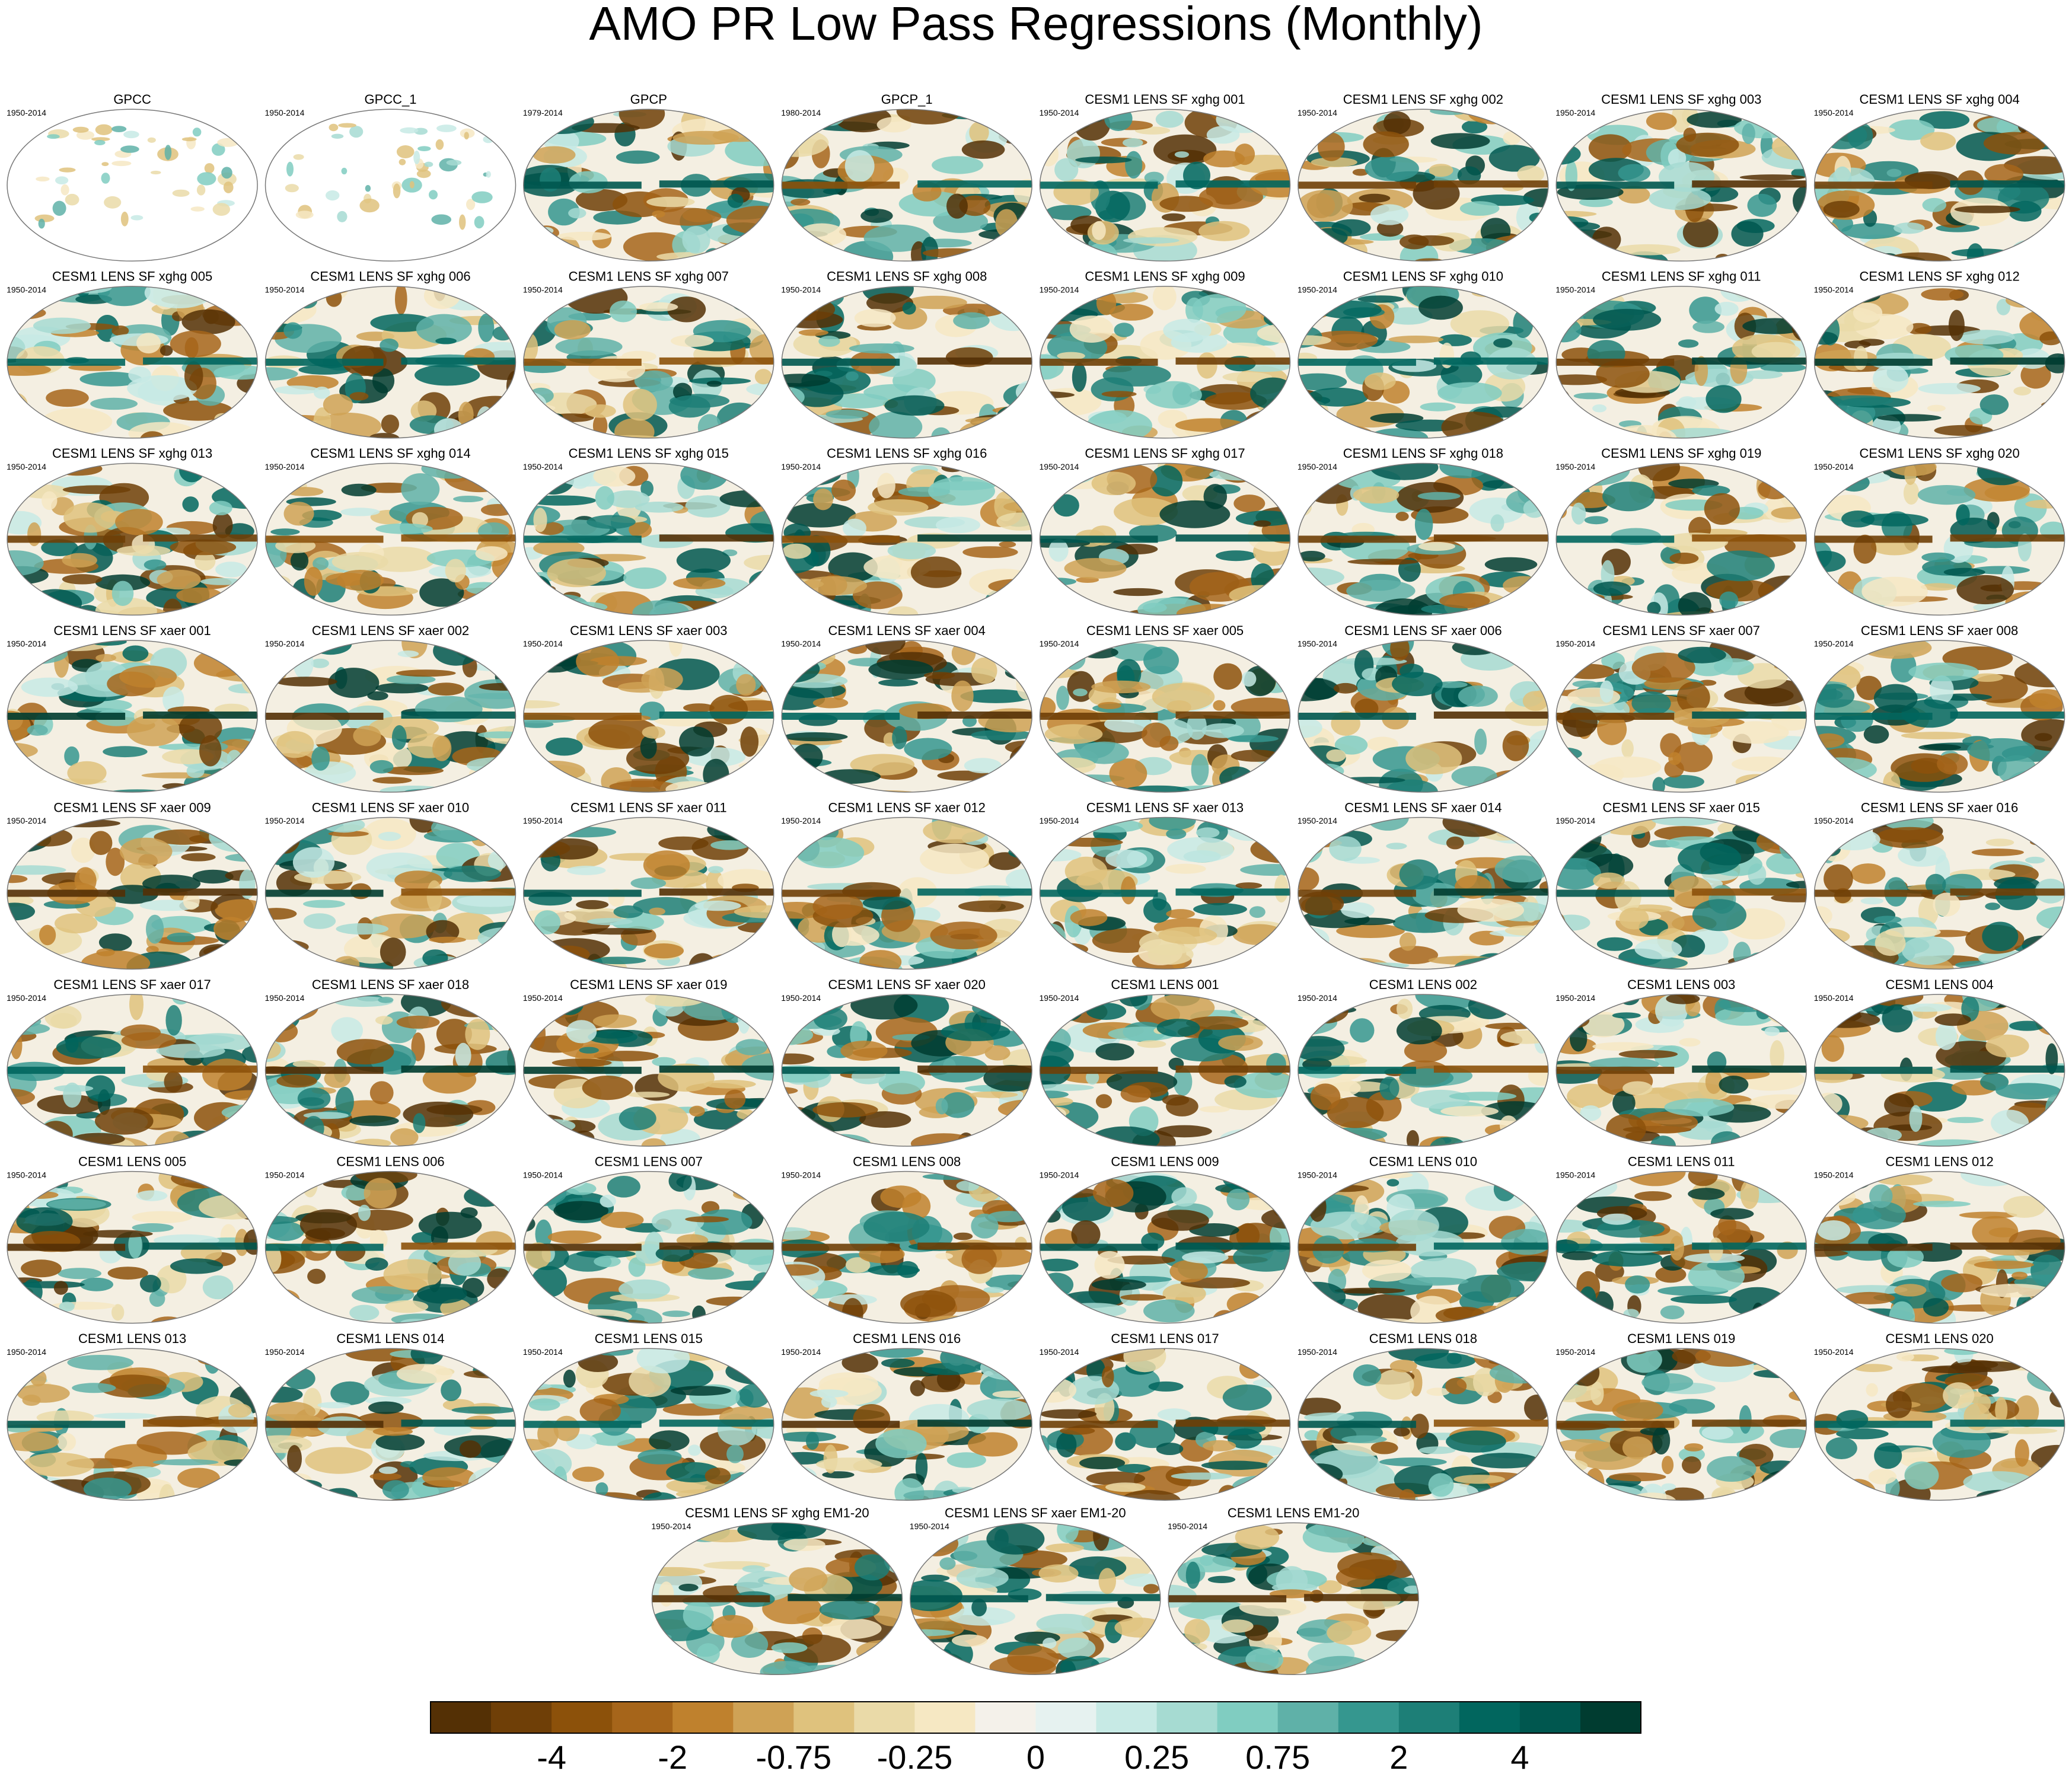 The width and height of the screenshot is (2072, 1780). What do you see at coordinates (907, 1161) in the screenshot?
I see `panel-title: CESM1 LENS 008` at bounding box center [907, 1161].